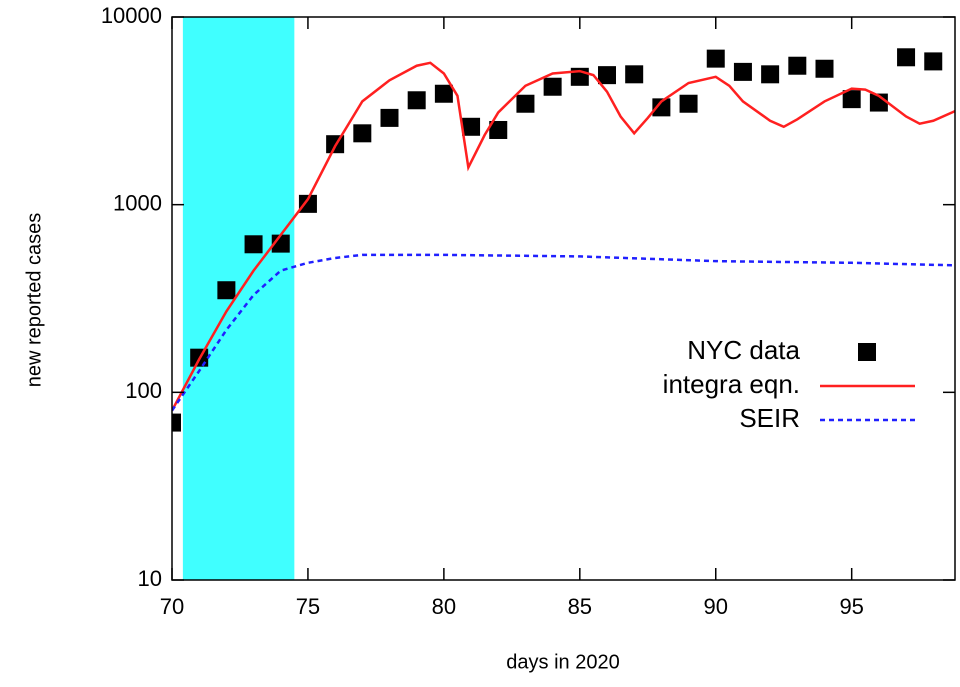  Describe the element at coordinates (131, 15) in the screenshot. I see `y-tick-label: 10000` at that location.